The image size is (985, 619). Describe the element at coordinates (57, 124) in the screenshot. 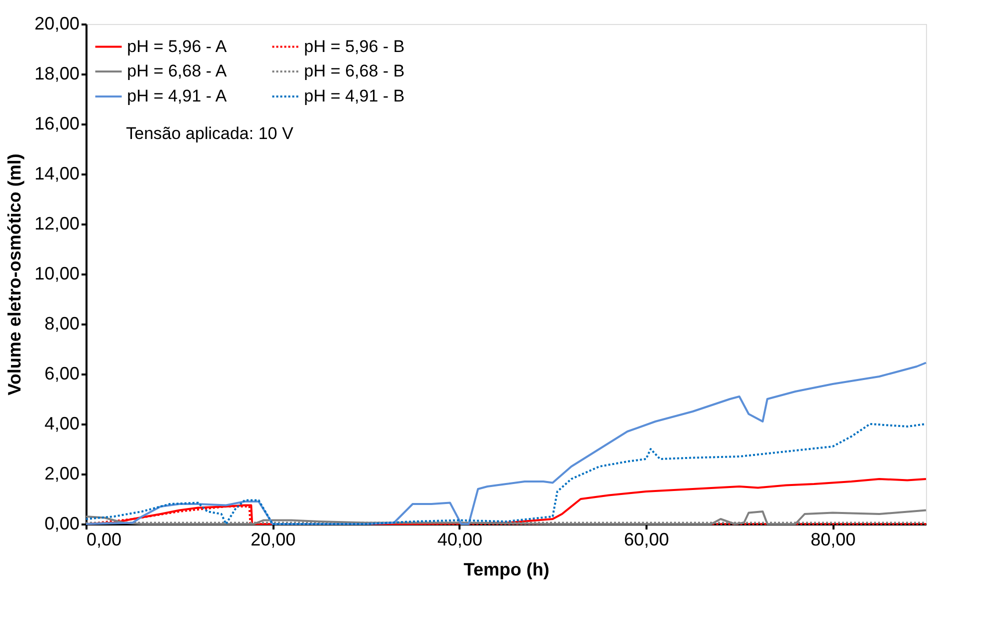

I see `y-tick-label: 16,00` at that location.